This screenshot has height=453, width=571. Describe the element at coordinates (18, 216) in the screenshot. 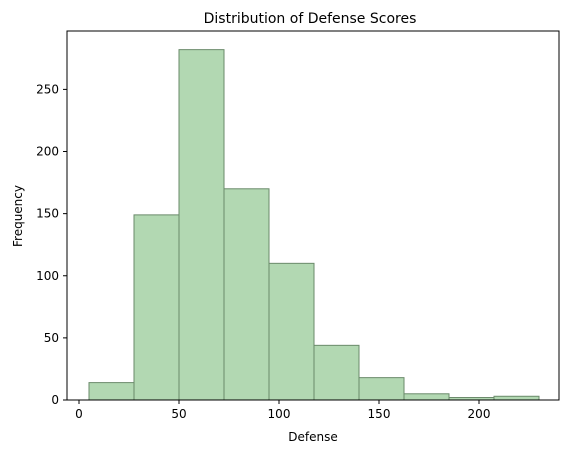

I see `y-axis-label: Frequency` at that location.